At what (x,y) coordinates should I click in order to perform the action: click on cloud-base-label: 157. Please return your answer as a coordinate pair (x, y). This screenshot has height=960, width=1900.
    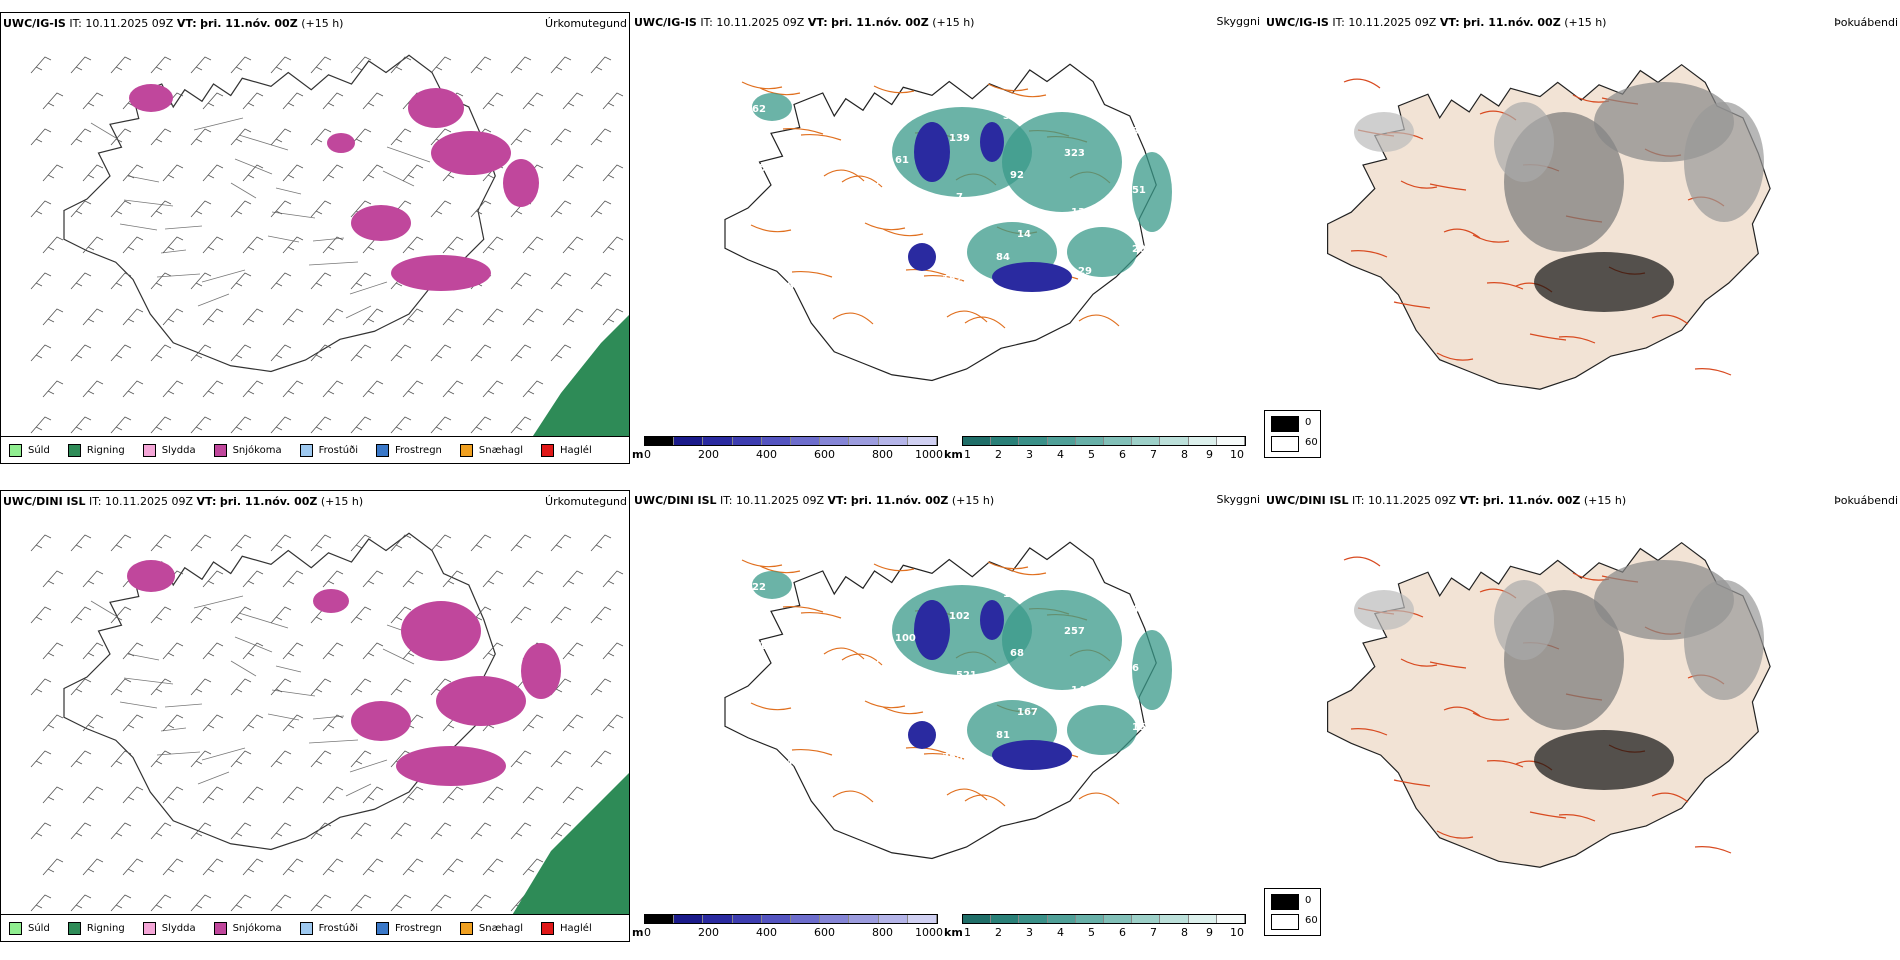
    Looking at the image, I should click on (830, 683).